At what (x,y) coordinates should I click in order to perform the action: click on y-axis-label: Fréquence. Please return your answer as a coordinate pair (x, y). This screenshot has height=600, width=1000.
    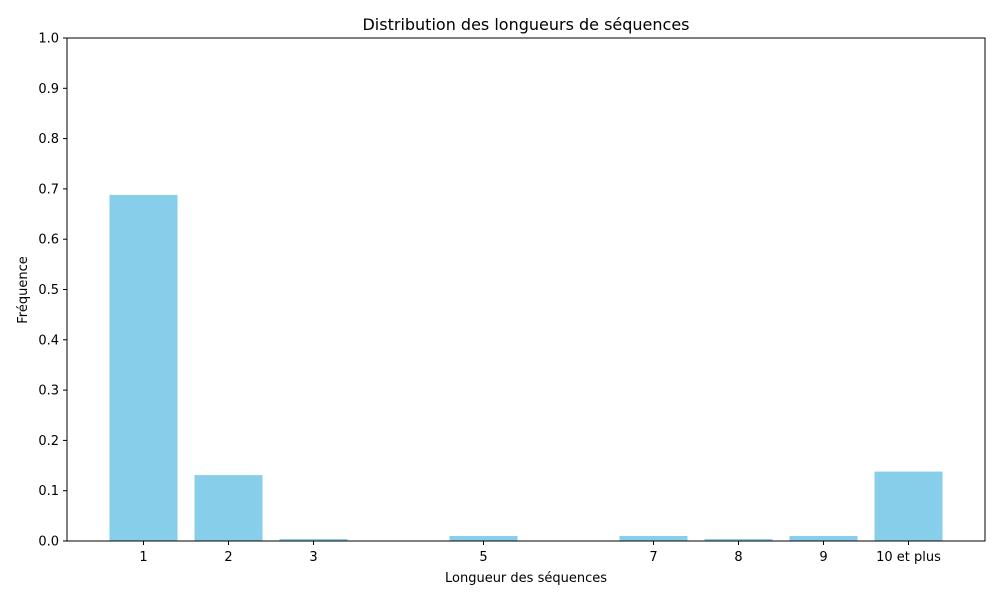
    Looking at the image, I should click on (23, 289).